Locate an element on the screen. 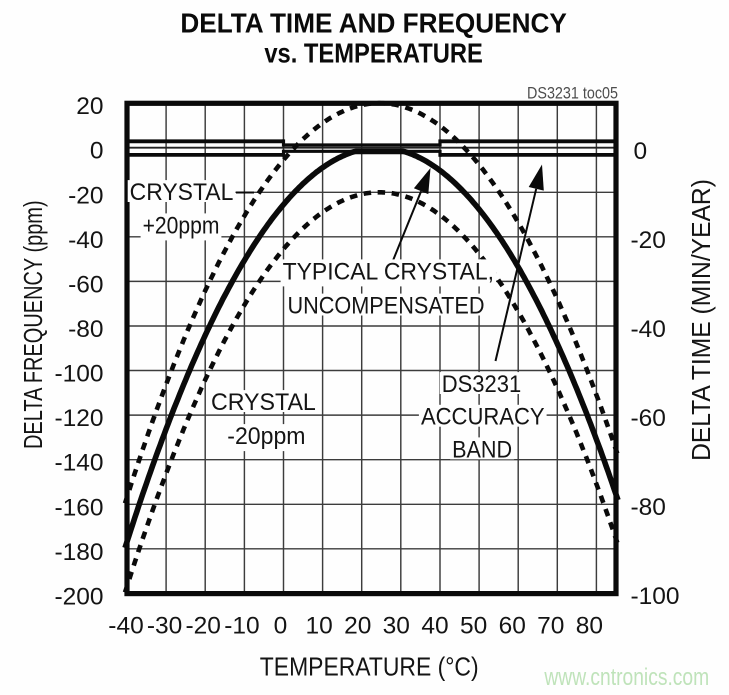  svg-text: 60 is located at coordinates (512, 626).